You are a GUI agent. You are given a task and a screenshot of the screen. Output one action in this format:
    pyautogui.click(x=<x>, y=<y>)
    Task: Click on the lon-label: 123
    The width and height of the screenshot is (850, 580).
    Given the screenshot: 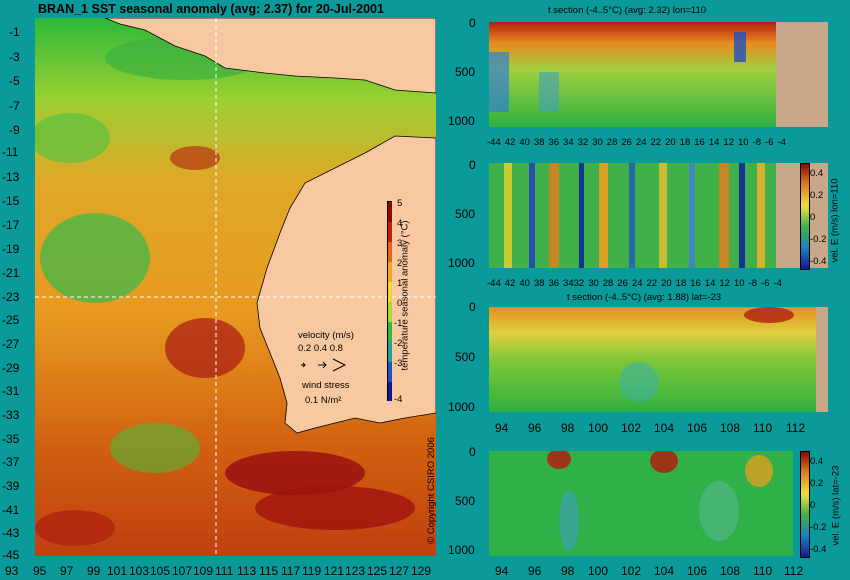 What is the action you would take?
    pyautogui.click(x=355, y=571)
    